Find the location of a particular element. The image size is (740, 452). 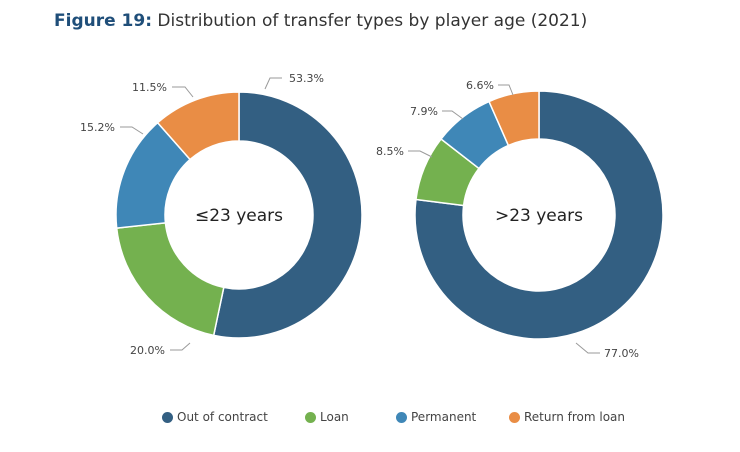

figure-number: Figure 19: is located at coordinates (103, 21).